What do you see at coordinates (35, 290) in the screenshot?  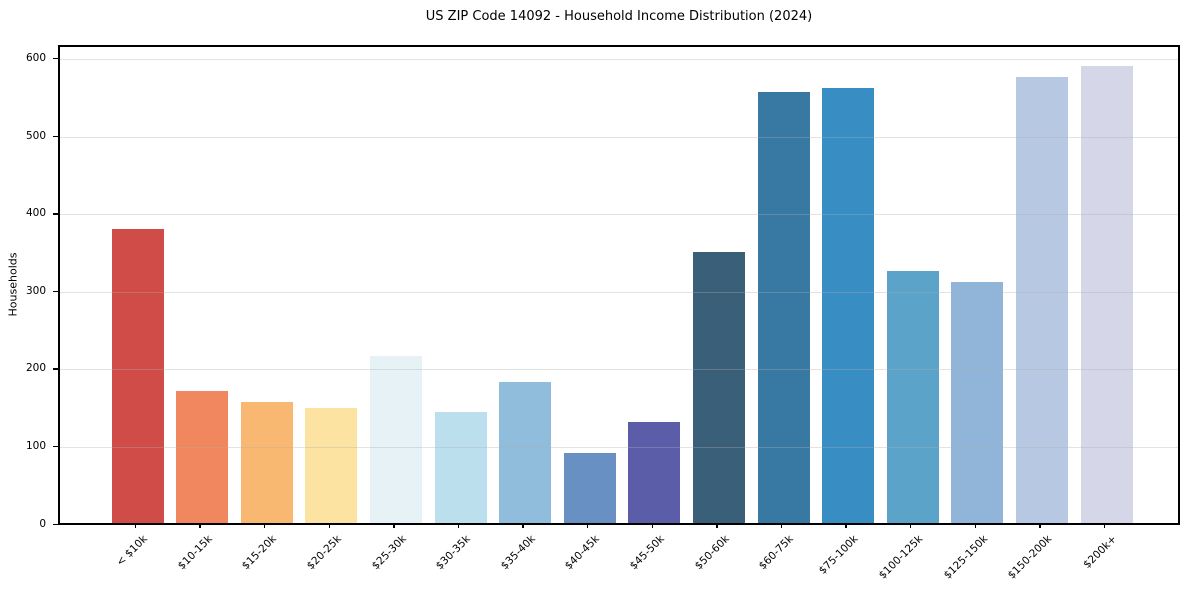 I see `y-tick-label-300: 300` at bounding box center [35, 290].